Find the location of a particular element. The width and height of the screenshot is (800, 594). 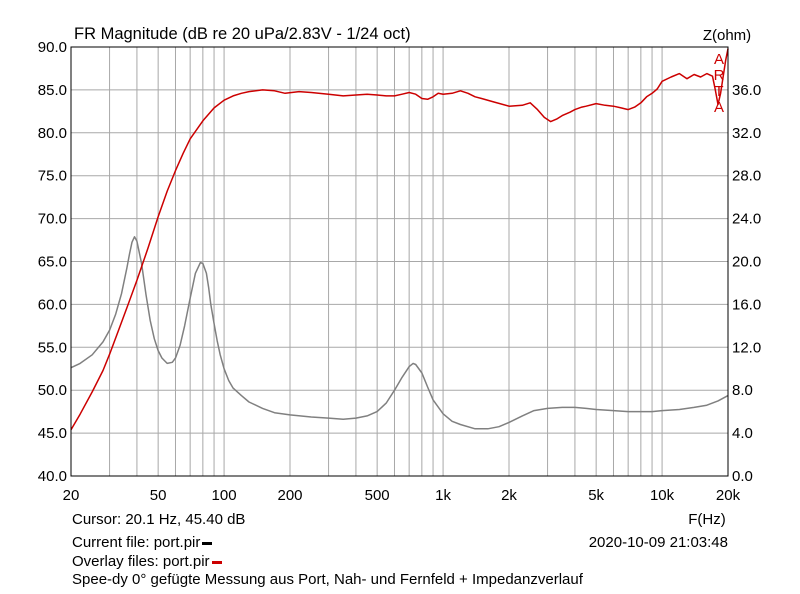

watermark-letter: T is located at coordinates (718, 91).